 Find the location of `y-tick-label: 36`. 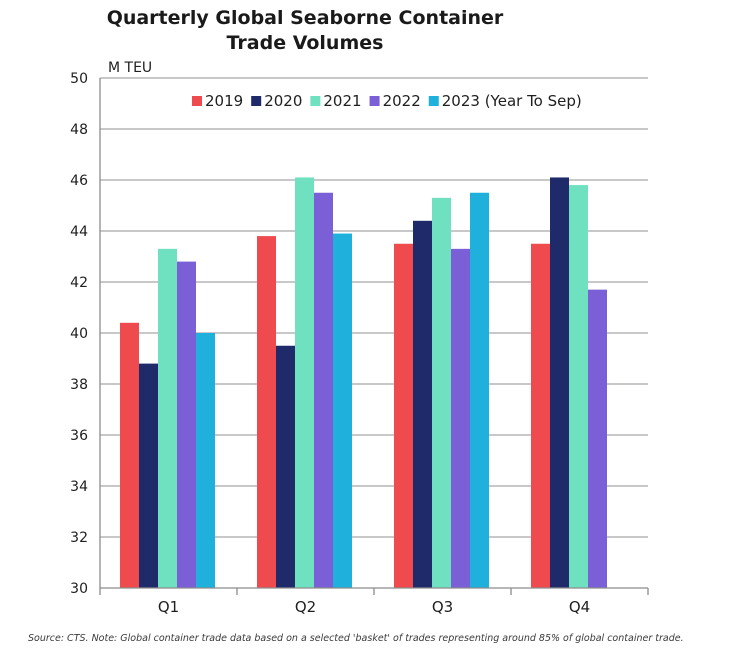

y-tick-label: 36 is located at coordinates (79, 436).